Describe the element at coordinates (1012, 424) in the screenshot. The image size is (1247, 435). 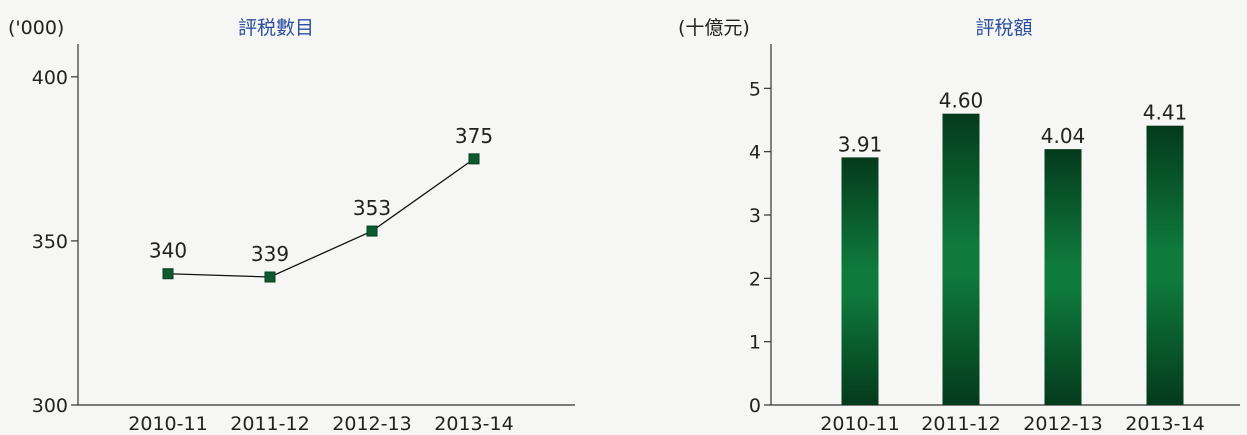
I see `bar-chart-x-ticks: 2010-11 2011-12 2012-13 2013-14` at that location.